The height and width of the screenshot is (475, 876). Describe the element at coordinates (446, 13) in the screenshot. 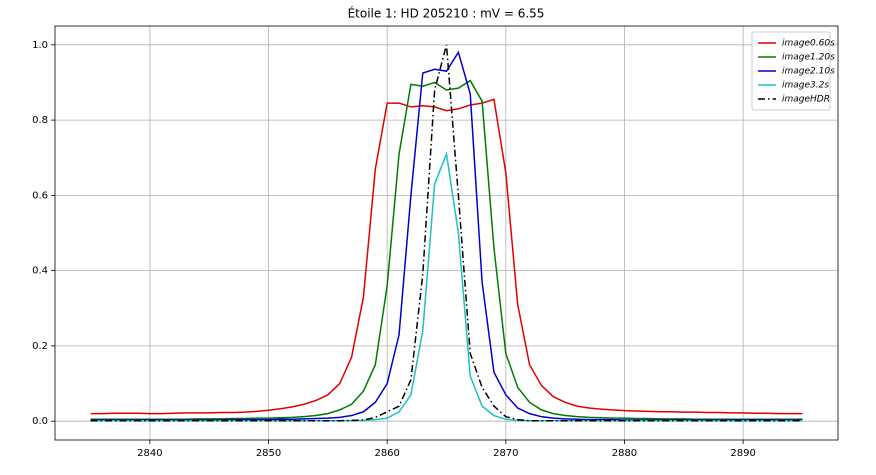

I see `chart-title: Étoile 1: HD 205210 : mV = 6.55` at that location.